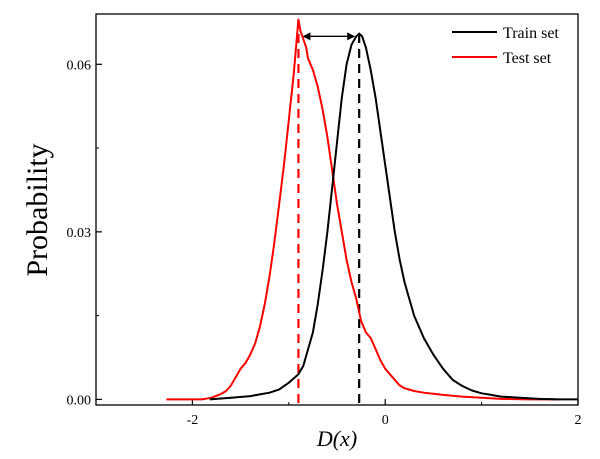 The image size is (600, 459). I want to click on x-axis-title: D(x), so click(336, 438).